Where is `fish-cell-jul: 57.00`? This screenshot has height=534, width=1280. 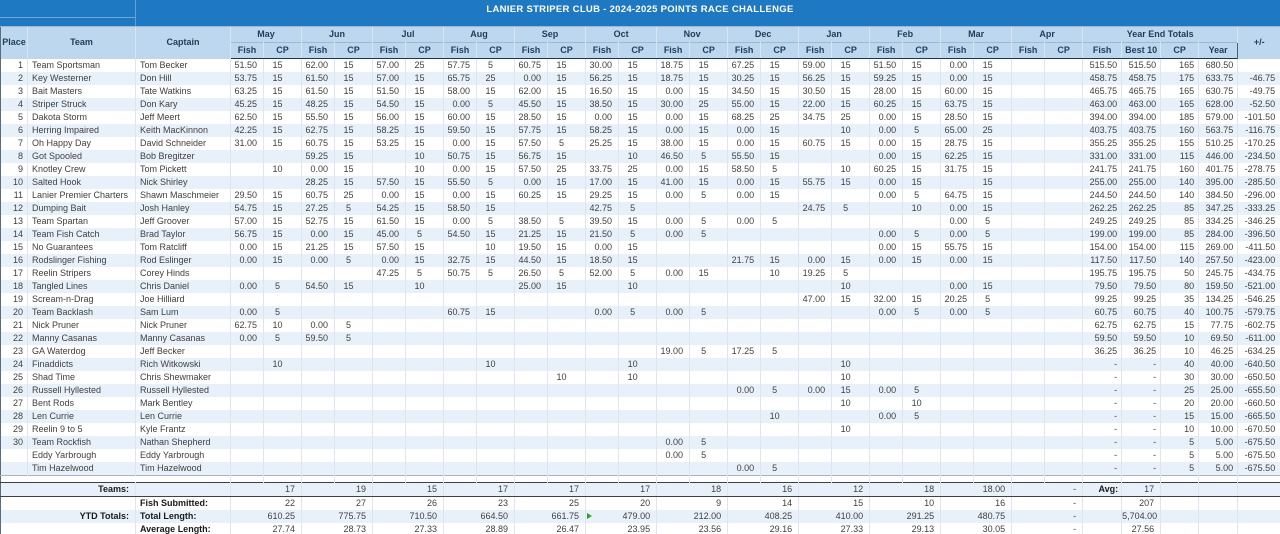 fish-cell-jul: 57.00 is located at coordinates (389, 78).